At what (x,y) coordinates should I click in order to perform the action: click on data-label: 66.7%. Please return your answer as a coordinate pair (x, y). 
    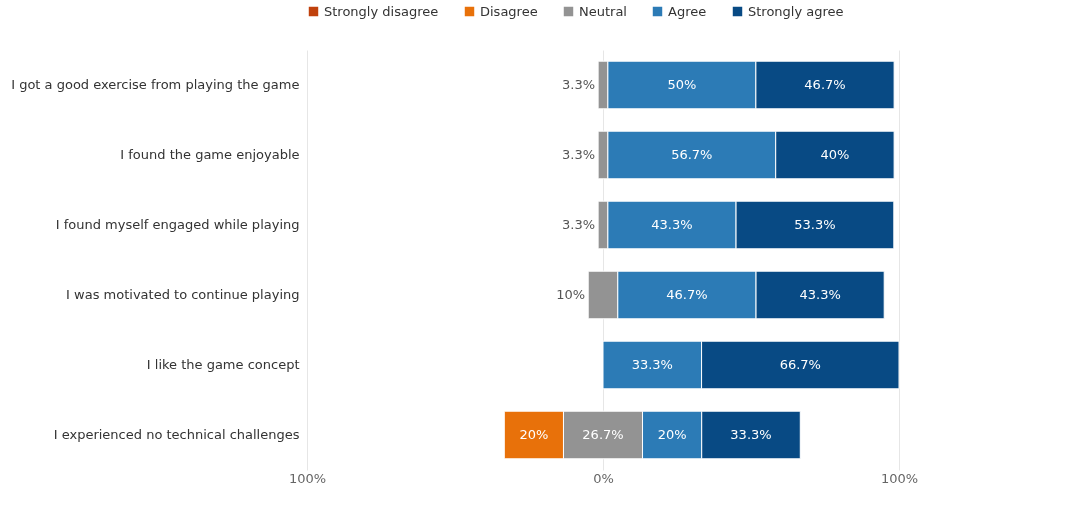
    Looking at the image, I should click on (800, 364).